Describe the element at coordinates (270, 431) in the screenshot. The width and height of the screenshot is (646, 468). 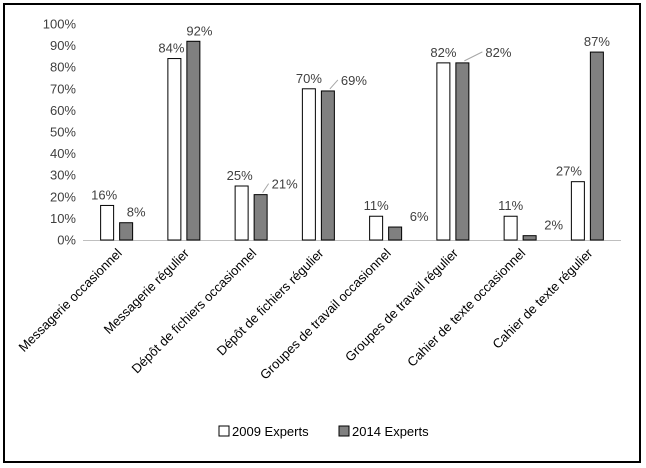
I see `legend-label: 2009 Experts` at that location.